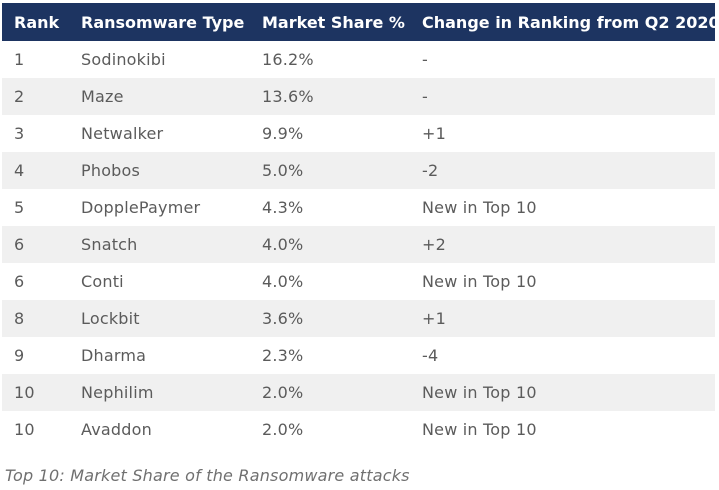  What do you see at coordinates (562, 22) in the screenshot?
I see `header-change-in-ranking: Change in Ranking from Q2 2020` at bounding box center [562, 22].